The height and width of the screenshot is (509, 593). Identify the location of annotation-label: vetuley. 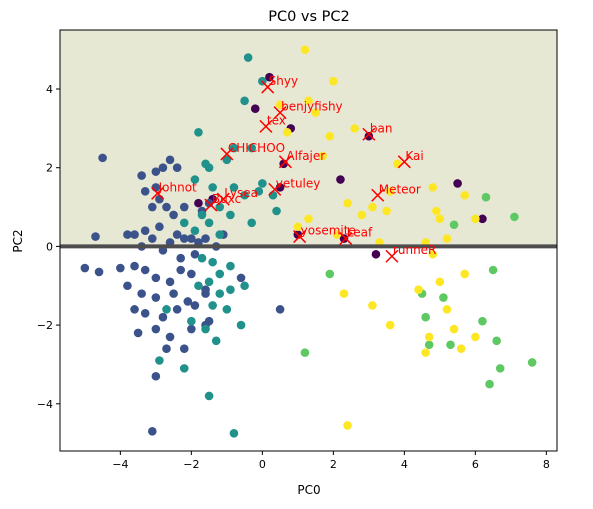
(298, 183).